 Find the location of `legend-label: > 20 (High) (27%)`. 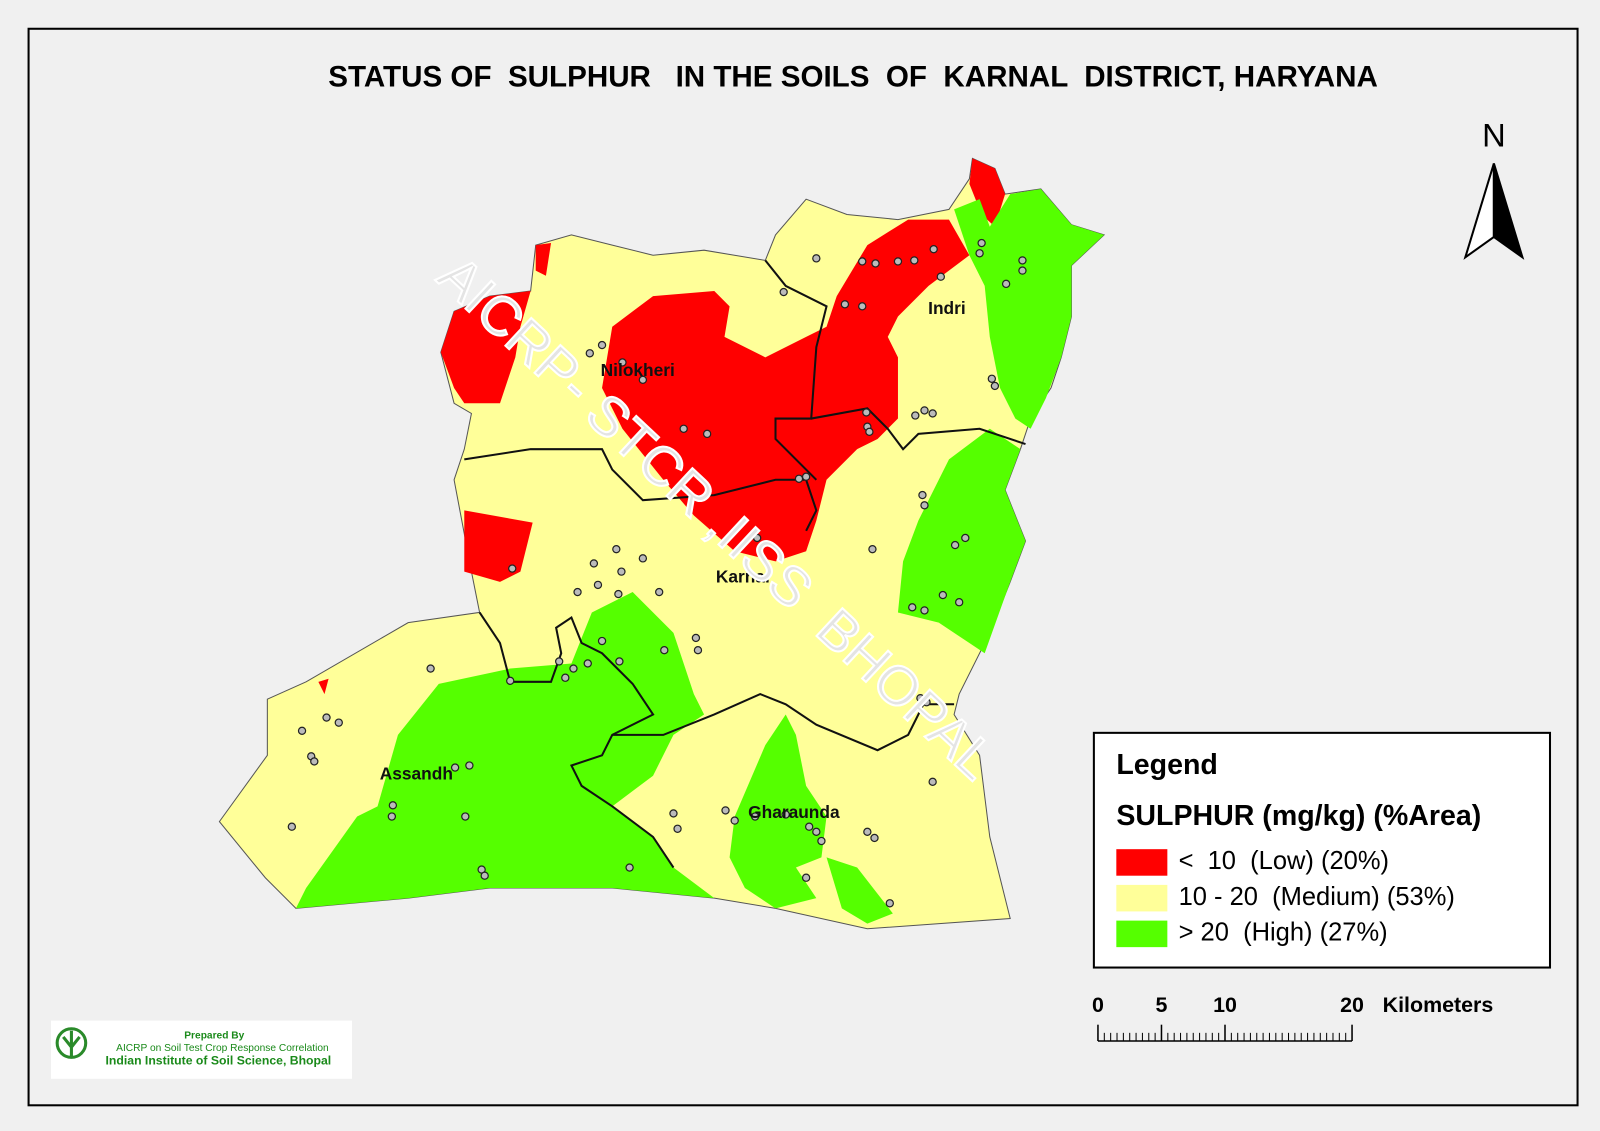

legend-label: > 20 (High) (27%) is located at coordinates (1283, 933).